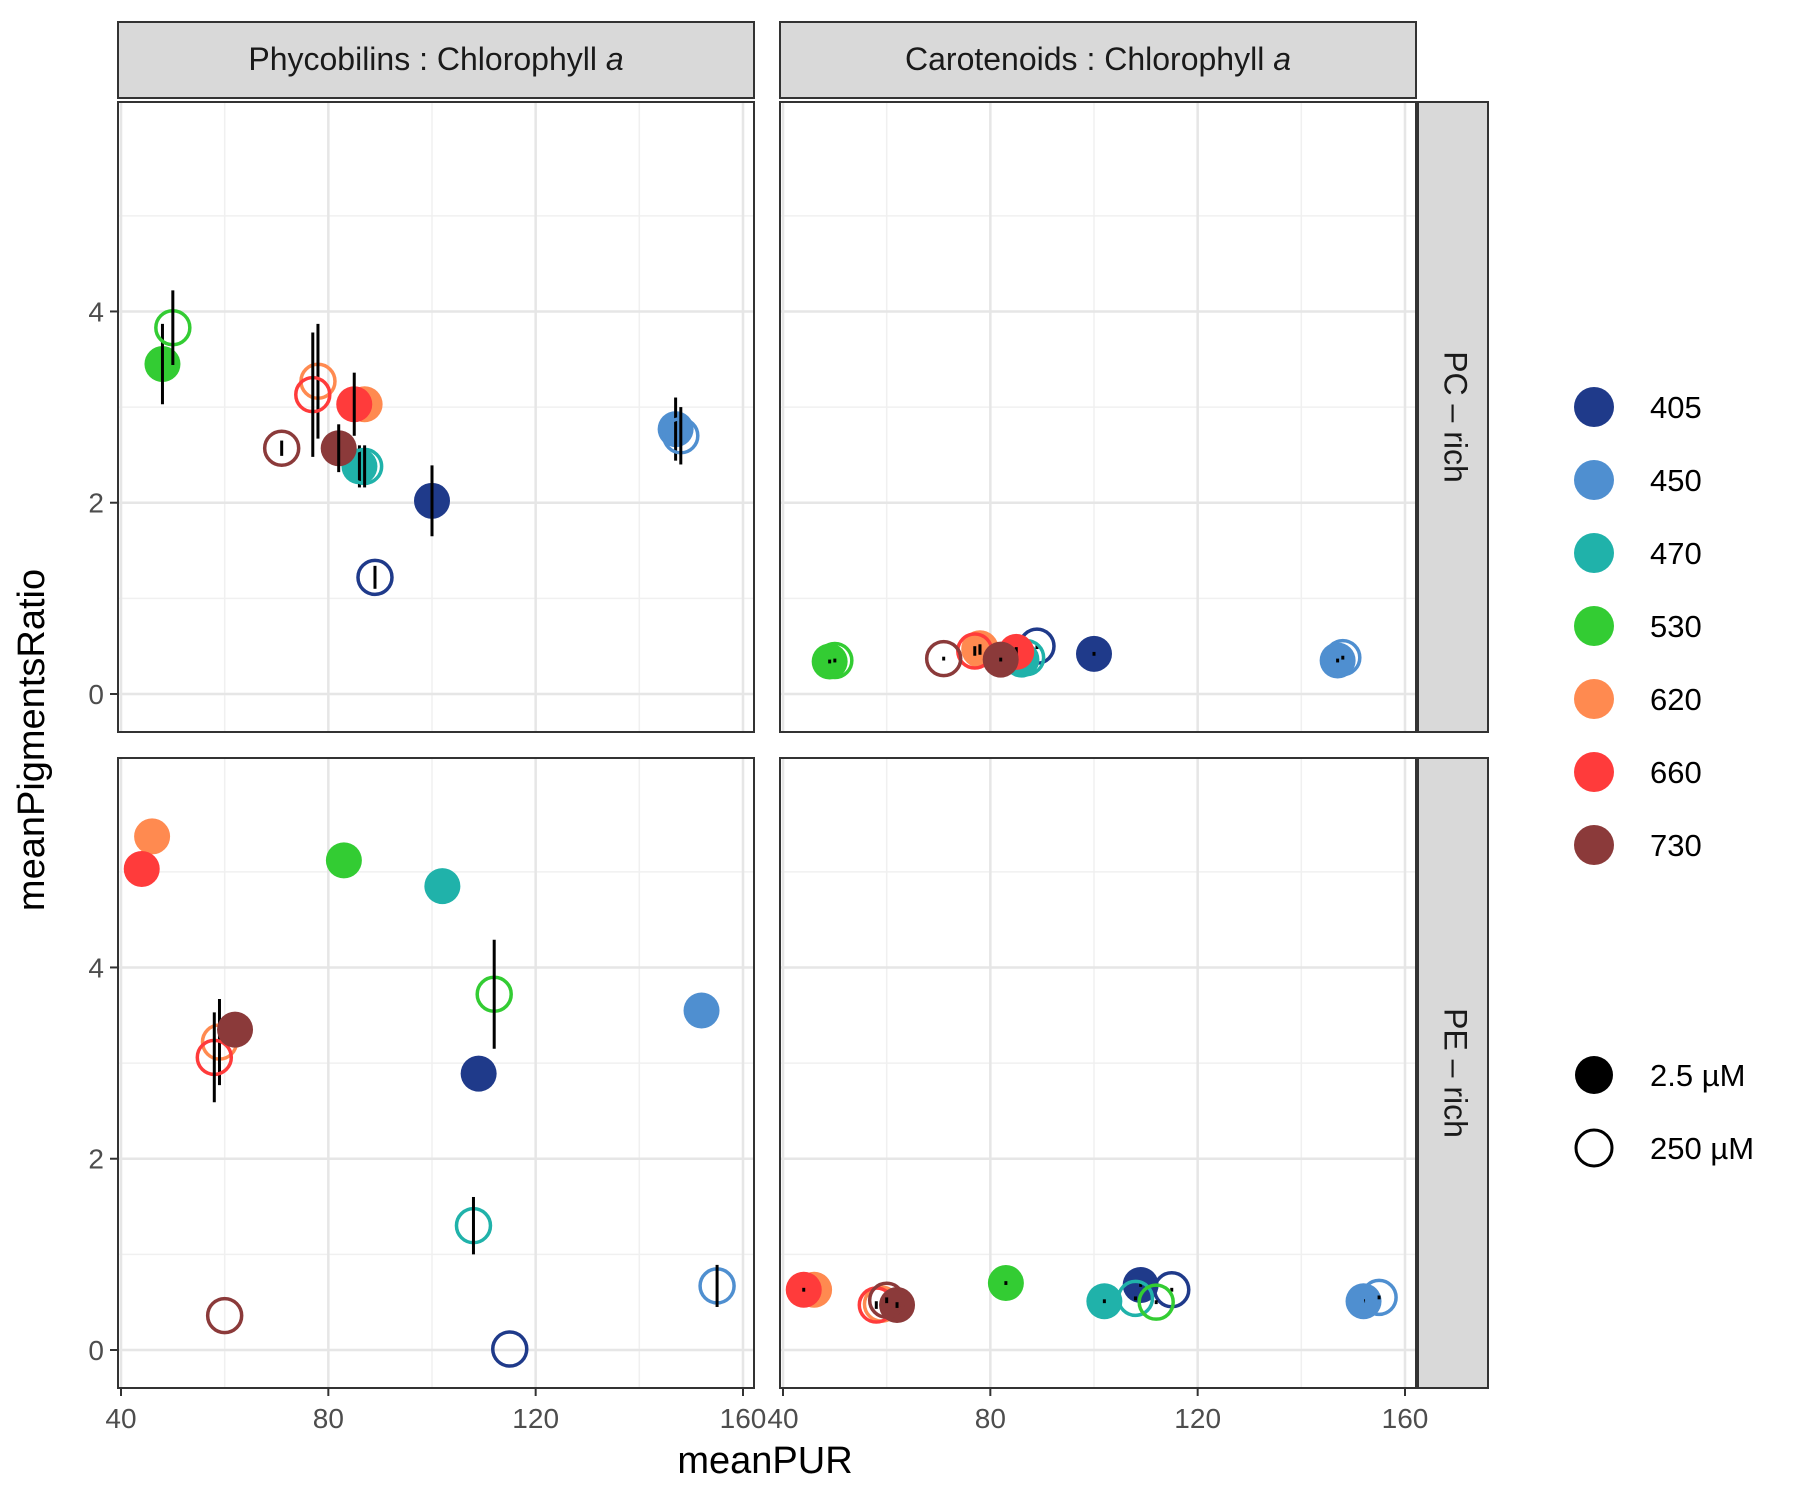 The image size is (1800, 1500). I want to click on data-point-470-high, so click(1135, 1298).